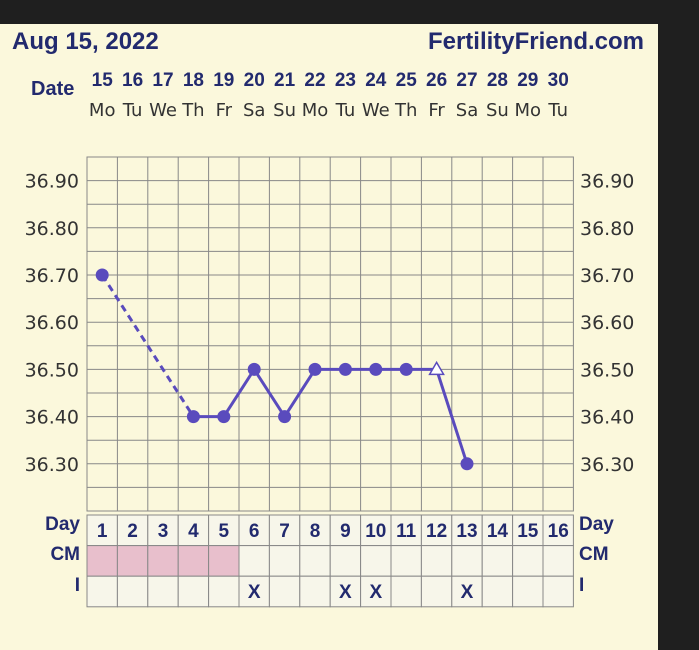 The height and width of the screenshot is (650, 699). Describe the element at coordinates (254, 531) in the screenshot. I see `day-number: 6` at that location.